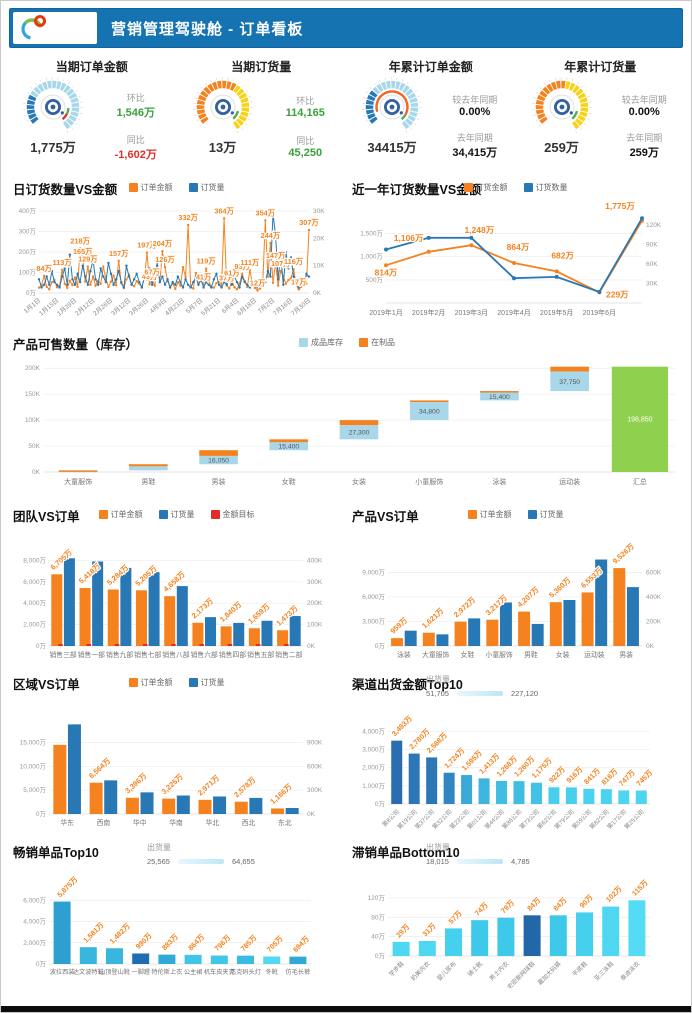 The height and width of the screenshot is (1013, 692). I want to click on svg-text: 汇总, so click(640, 481).